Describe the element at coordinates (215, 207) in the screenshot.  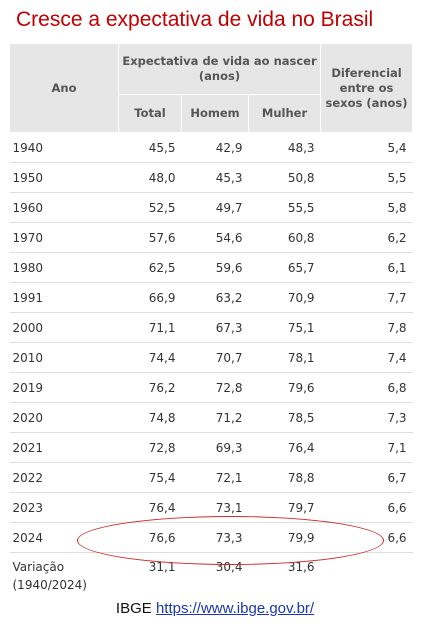
I see `cell-homem: 49,7` at that location.